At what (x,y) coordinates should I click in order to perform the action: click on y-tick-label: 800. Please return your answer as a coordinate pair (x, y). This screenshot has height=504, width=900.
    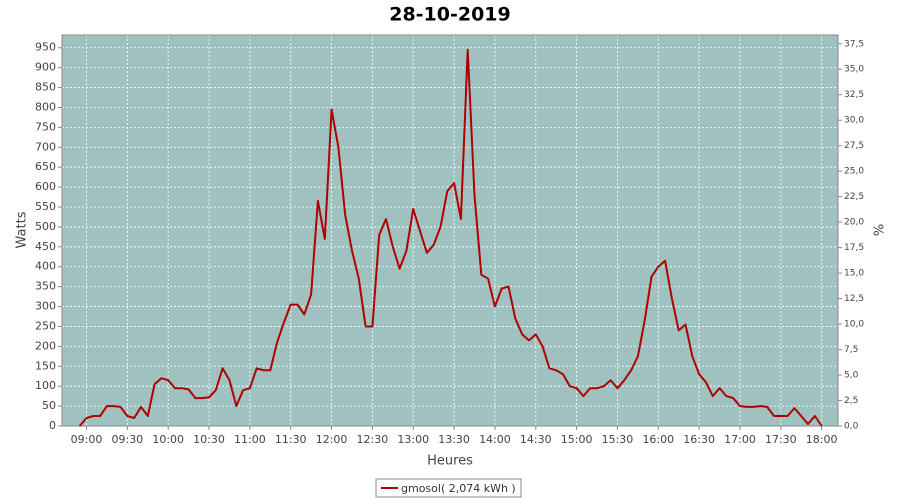
    Looking at the image, I should click on (45, 106).